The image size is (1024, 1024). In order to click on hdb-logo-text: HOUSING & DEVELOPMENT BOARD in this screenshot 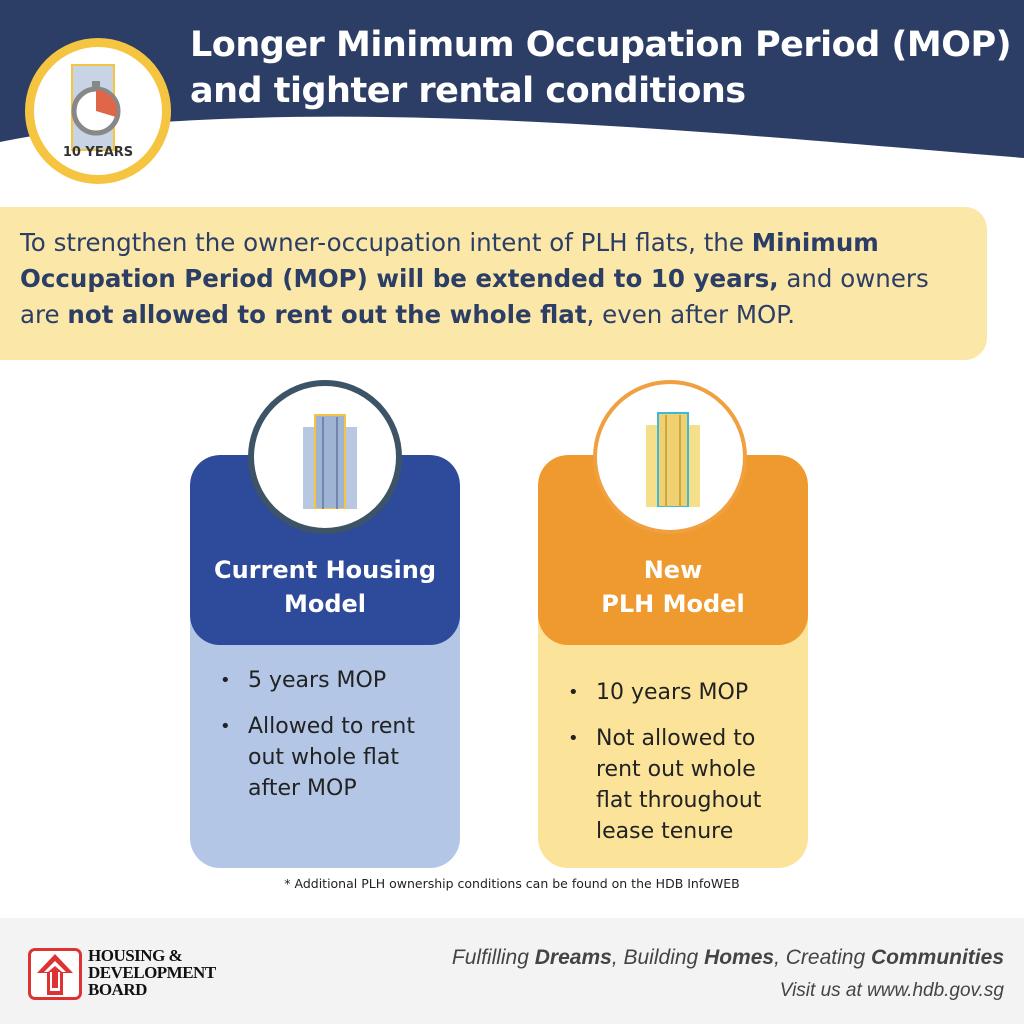, I will do `click(152, 972)`.